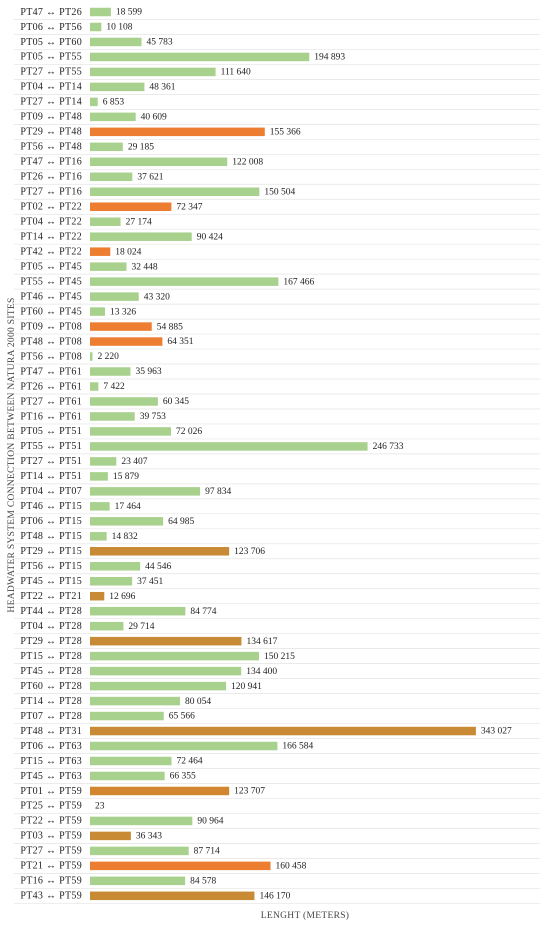 This screenshot has width=550, height=929. Describe the element at coordinates (114, 103) in the screenshot. I see `value-label: 6 853` at that location.